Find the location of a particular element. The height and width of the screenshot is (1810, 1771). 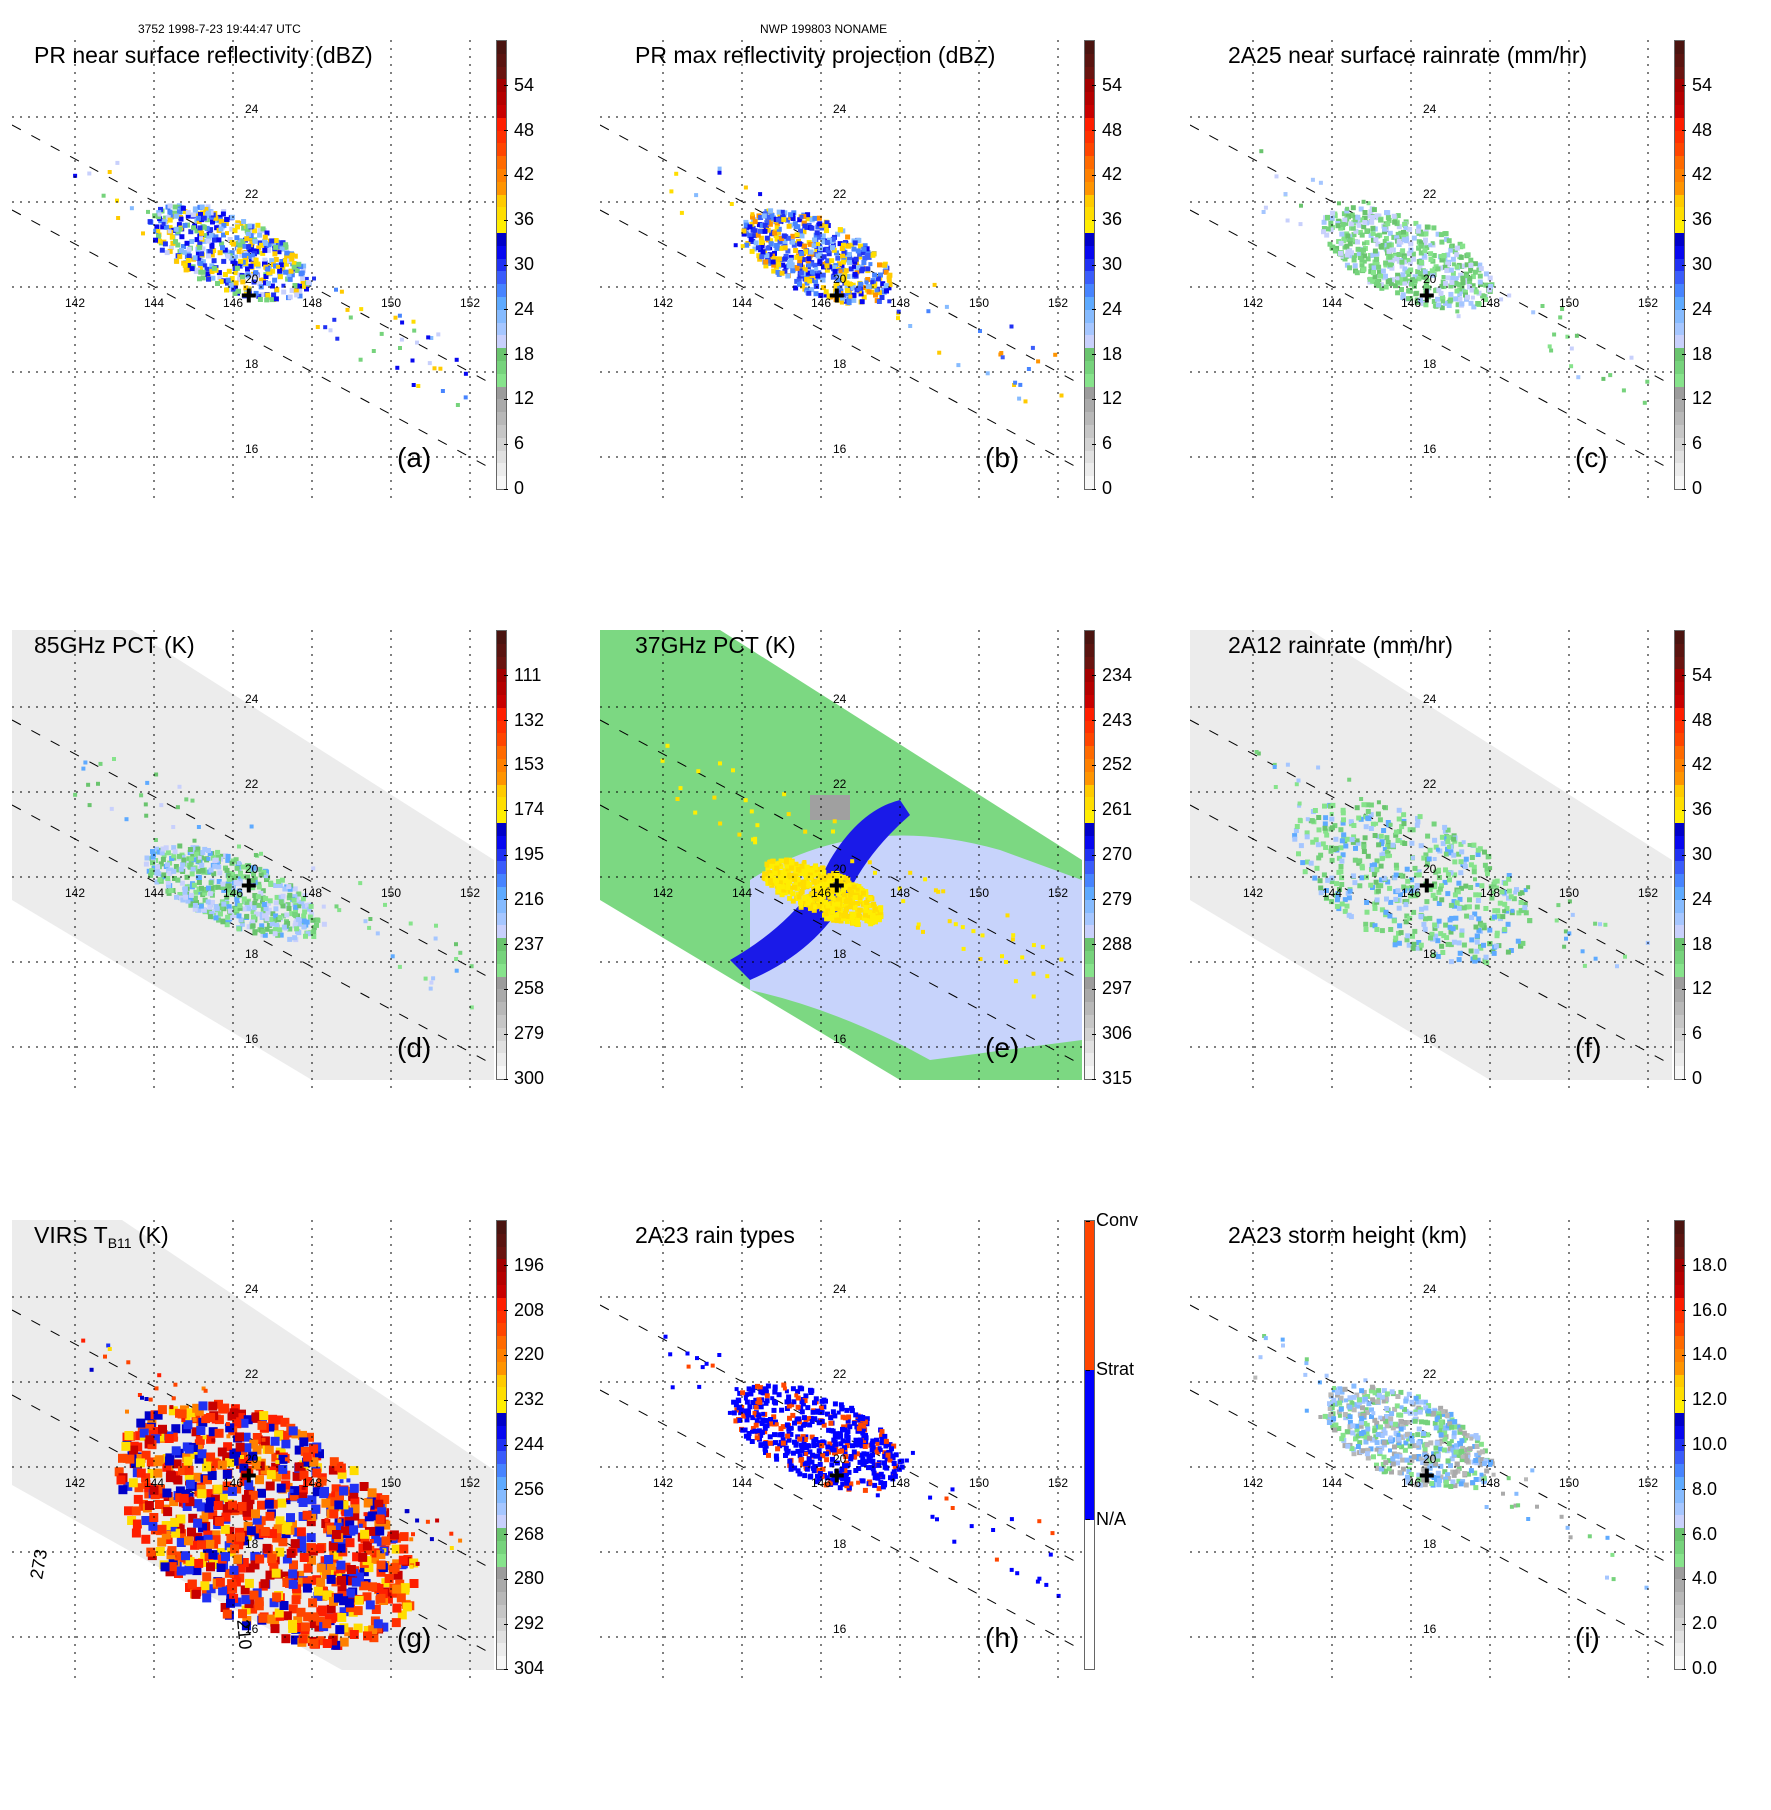

colorbar-tick-label: 48 is located at coordinates (524, 130).